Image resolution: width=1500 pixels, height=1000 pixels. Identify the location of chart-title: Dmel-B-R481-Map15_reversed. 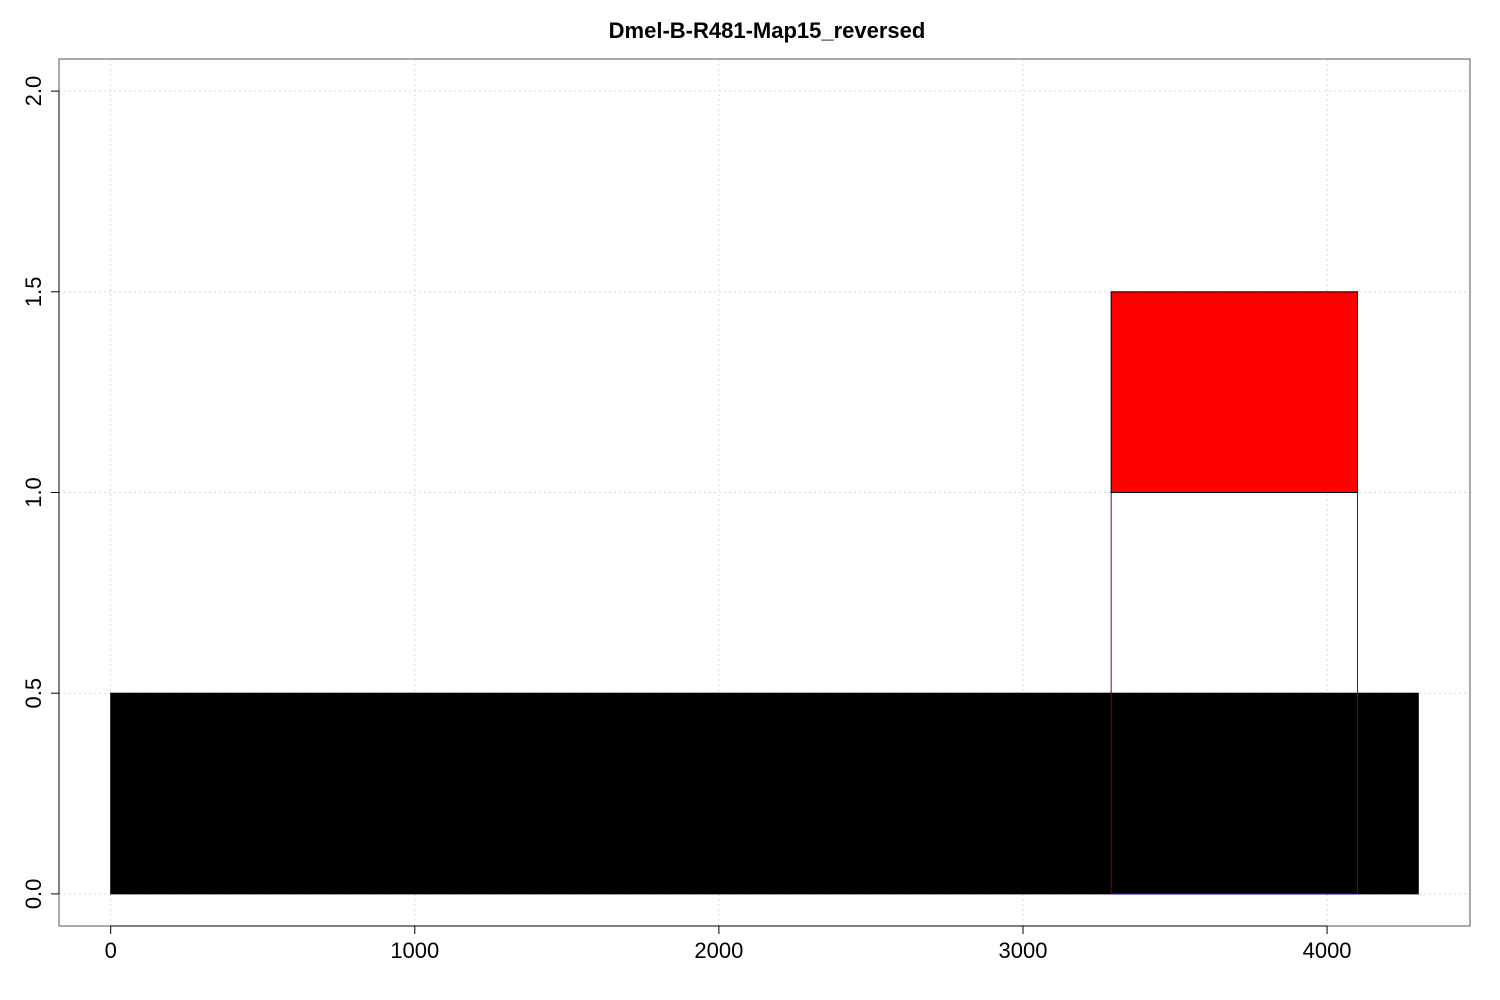
(767, 30).